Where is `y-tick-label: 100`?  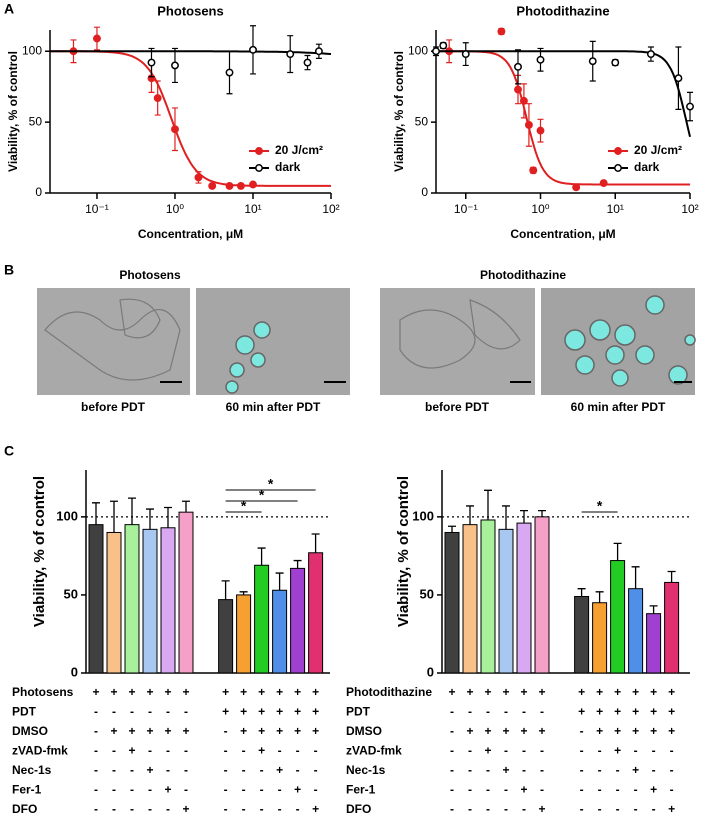
y-tick-label: 100 is located at coordinates (67, 515).